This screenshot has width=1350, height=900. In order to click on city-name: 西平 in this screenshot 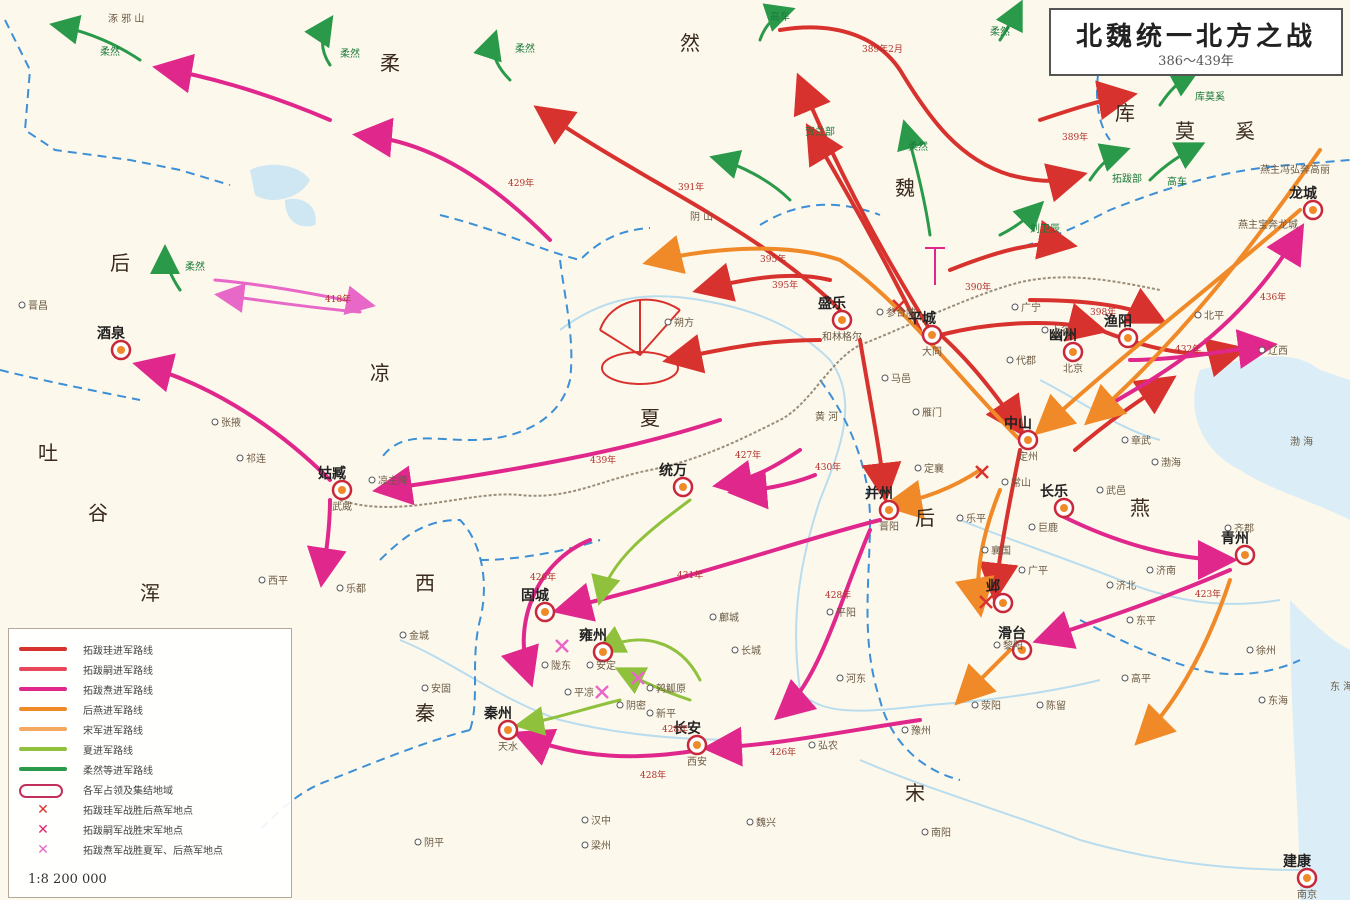, I will do `click(278, 581)`.